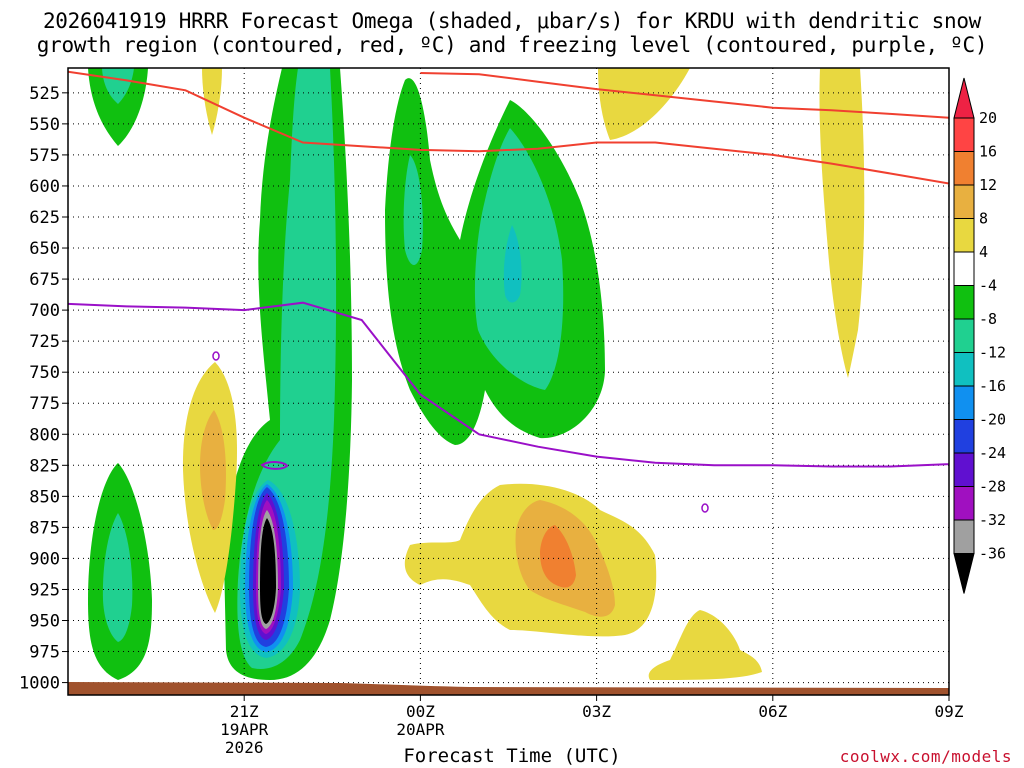 This screenshot has width=1024, height=768. What do you see at coordinates (117, 577) in the screenshot?
I see `omega-shade-minus8-left-low` at bounding box center [117, 577].